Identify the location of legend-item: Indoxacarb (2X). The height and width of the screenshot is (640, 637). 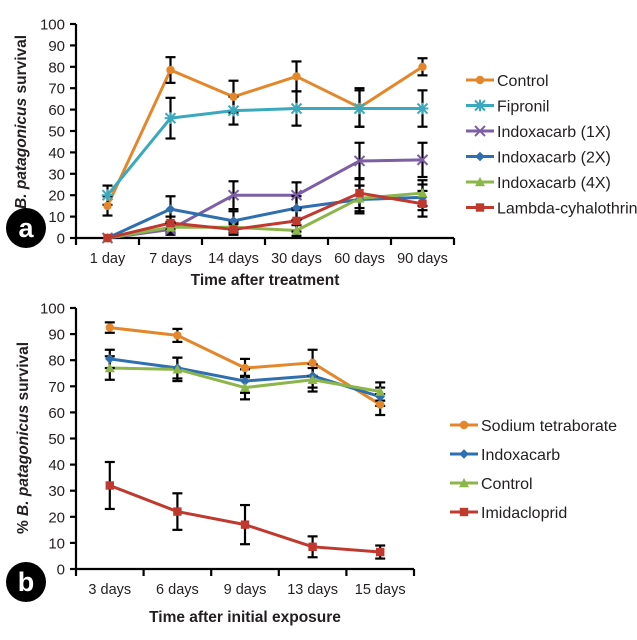
(538, 158).